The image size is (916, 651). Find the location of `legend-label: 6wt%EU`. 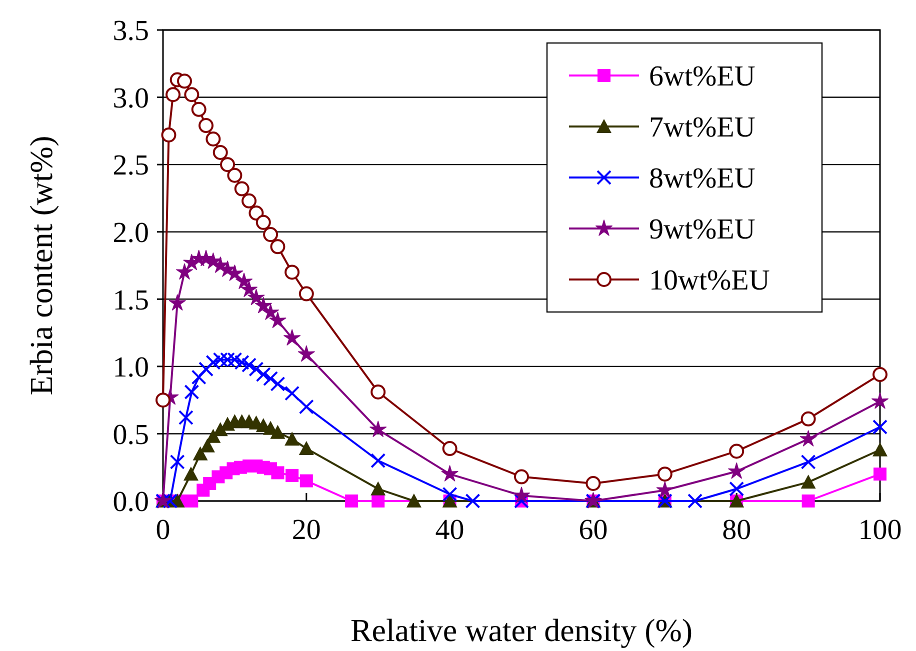

legend-label: 6wt%EU is located at coordinates (702, 76).